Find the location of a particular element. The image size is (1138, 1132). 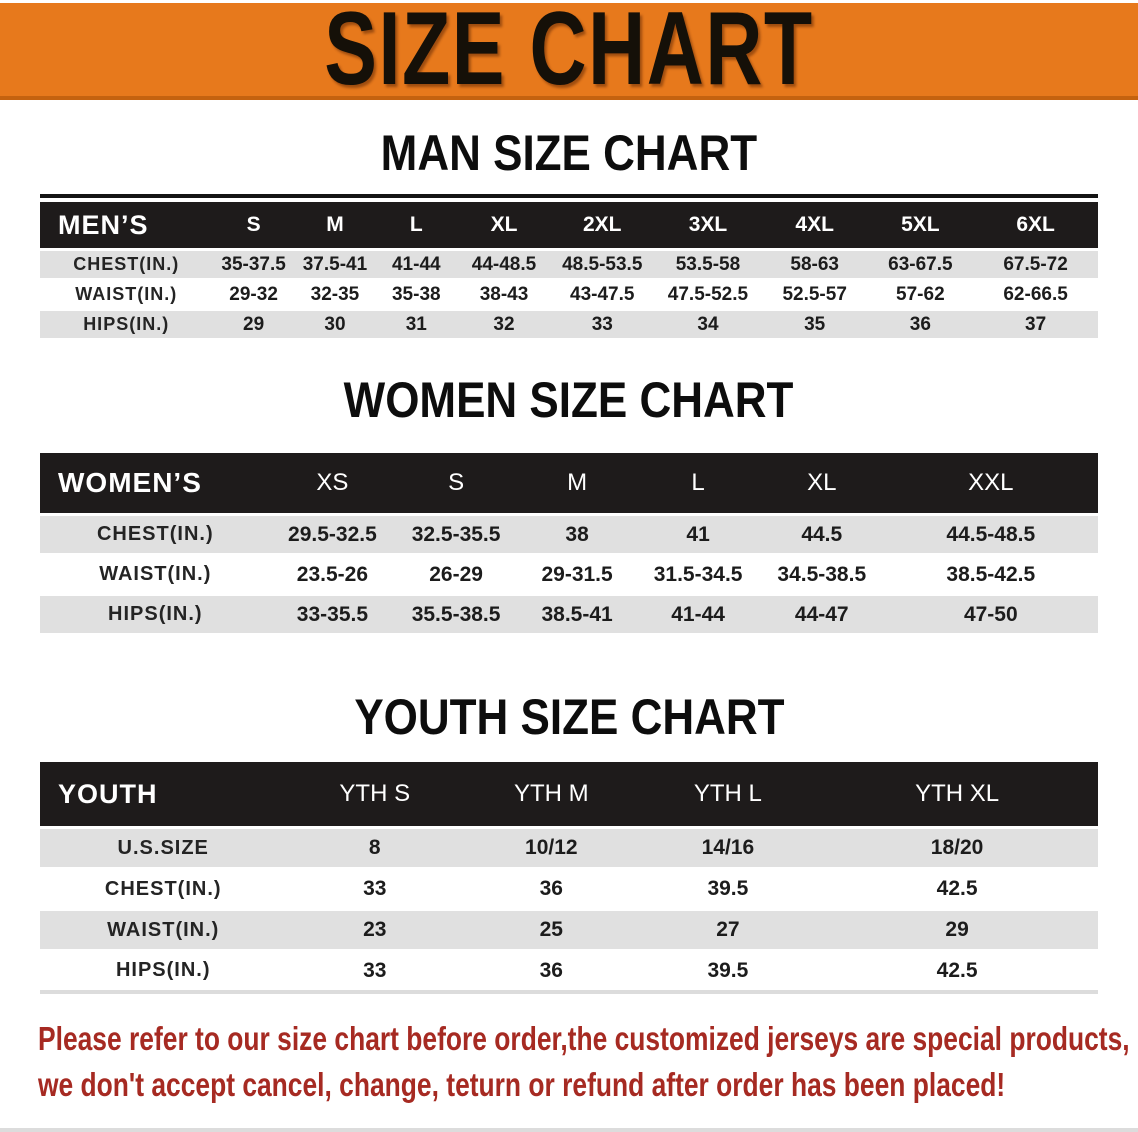

table-header-row: WOMEN’S XS S M L XL XXL is located at coordinates (569, 484).